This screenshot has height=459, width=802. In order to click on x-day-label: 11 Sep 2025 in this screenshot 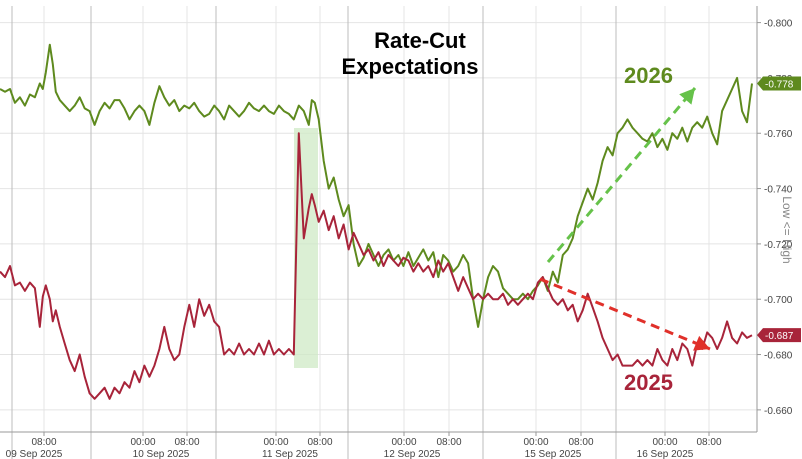, I will do `click(290, 454)`.